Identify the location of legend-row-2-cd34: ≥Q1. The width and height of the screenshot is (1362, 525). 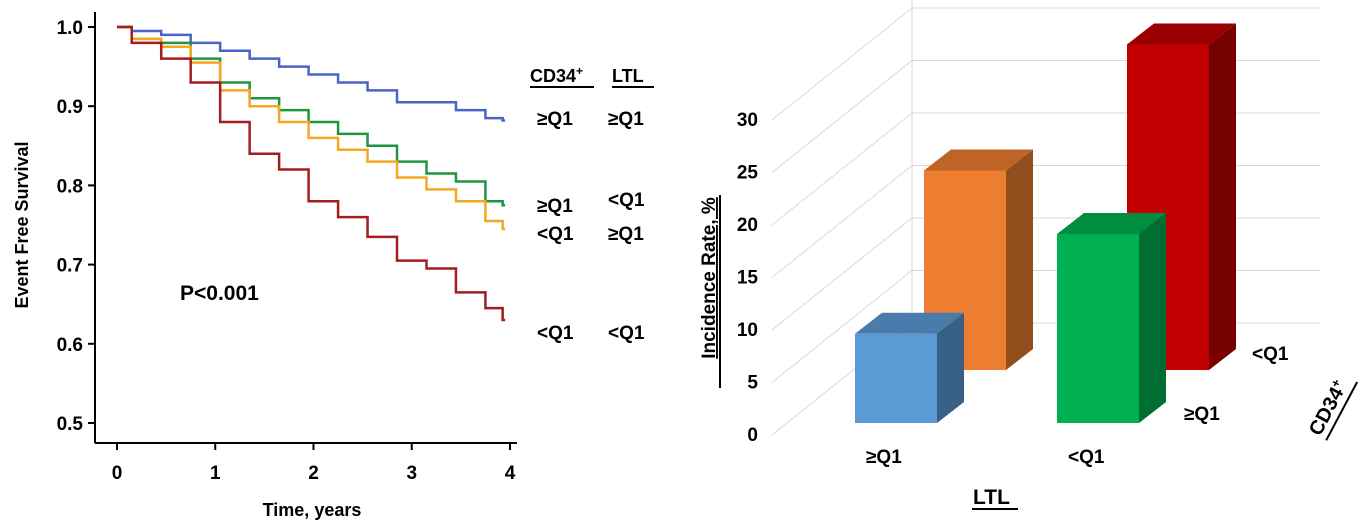
(555, 206).